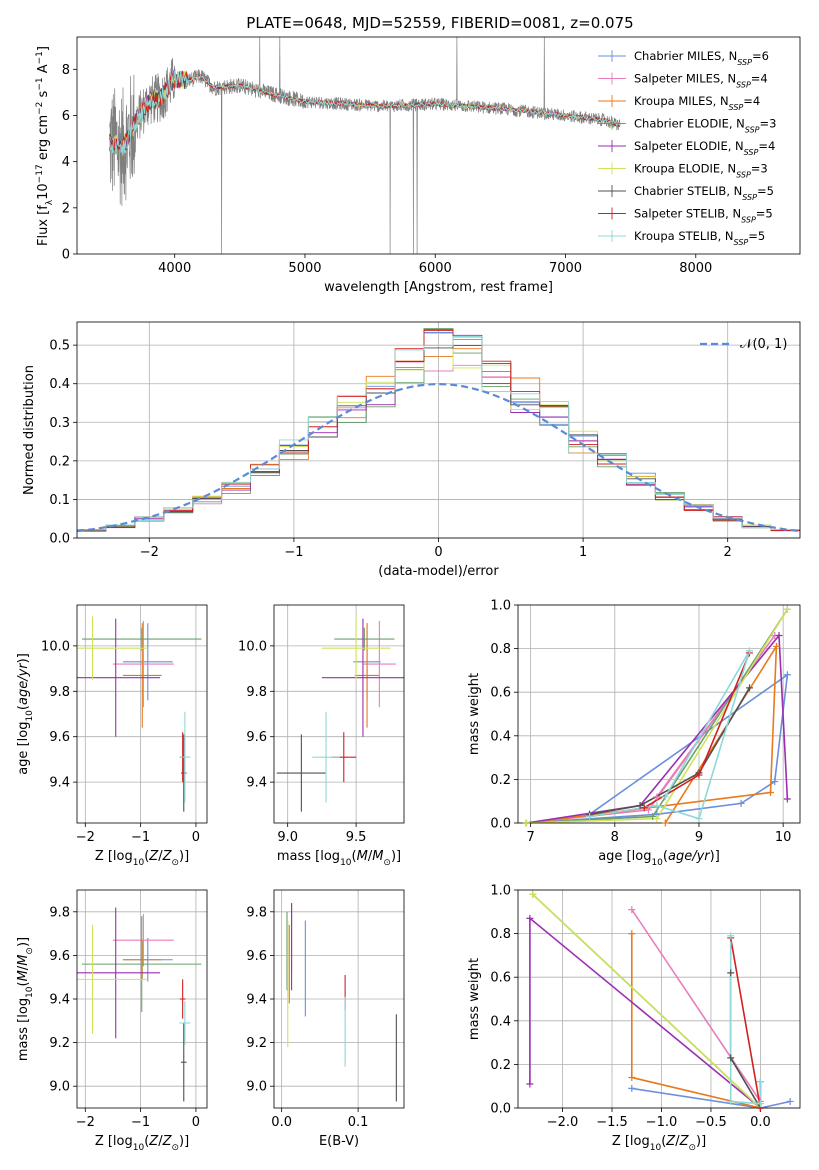  I want to click on mass-vs-ebv-xtick-label: 0.0, so click(281, 1122).